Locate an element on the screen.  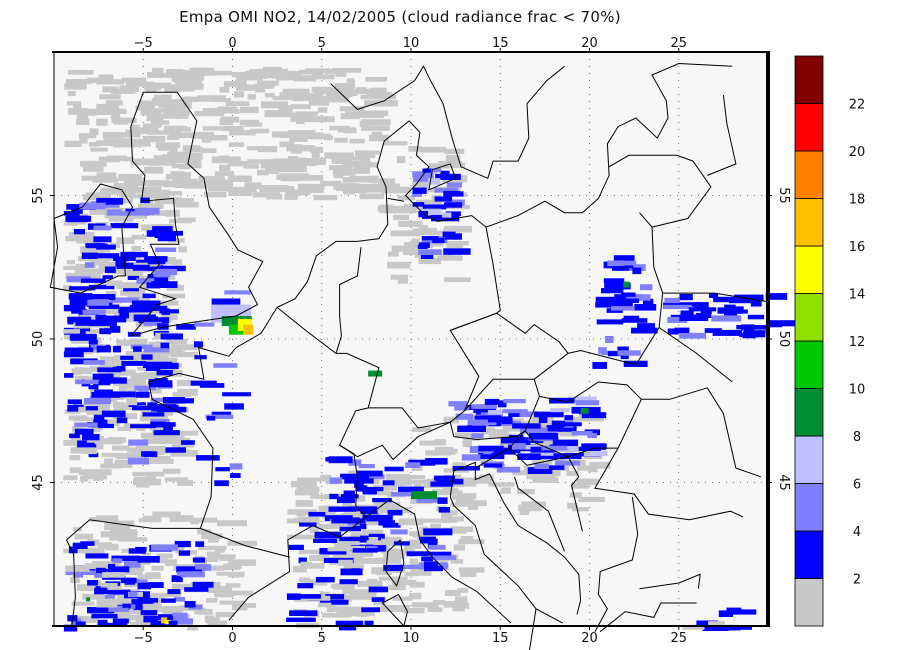
lat-tick-label-right: 55 is located at coordinates (783, 195).